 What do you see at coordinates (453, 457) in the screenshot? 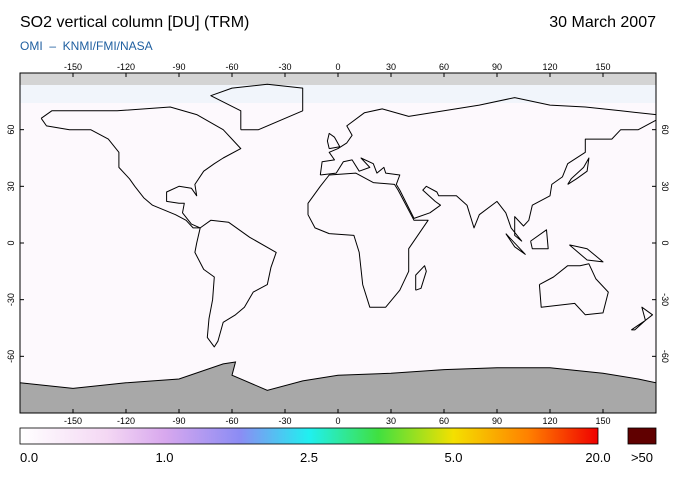
I see `colorbar-label: 5.0` at bounding box center [453, 457].